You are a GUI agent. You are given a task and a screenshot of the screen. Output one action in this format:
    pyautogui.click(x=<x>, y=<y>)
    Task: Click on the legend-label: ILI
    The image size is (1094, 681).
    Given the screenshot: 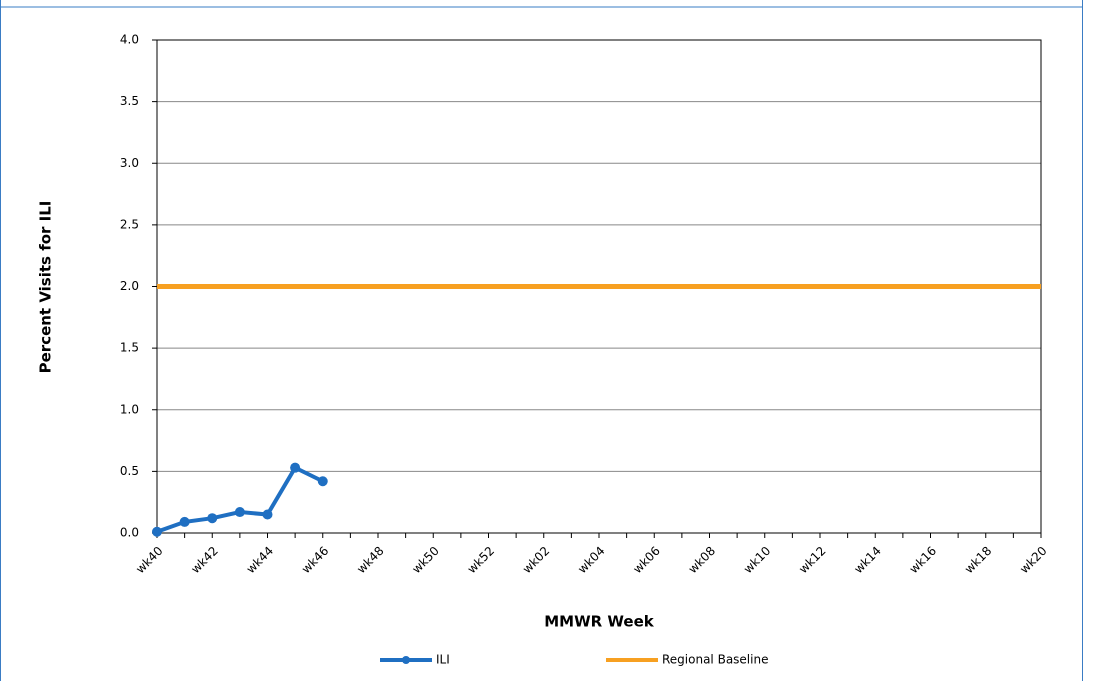 What is the action you would take?
    pyautogui.click(x=443, y=660)
    